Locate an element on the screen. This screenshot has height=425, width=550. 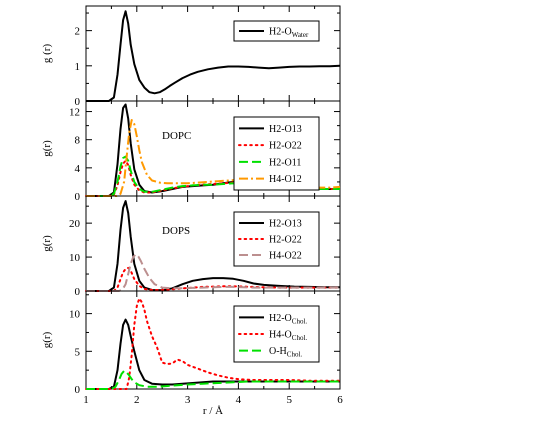
y-tick-label: 1 is located at coordinates (78, 67).